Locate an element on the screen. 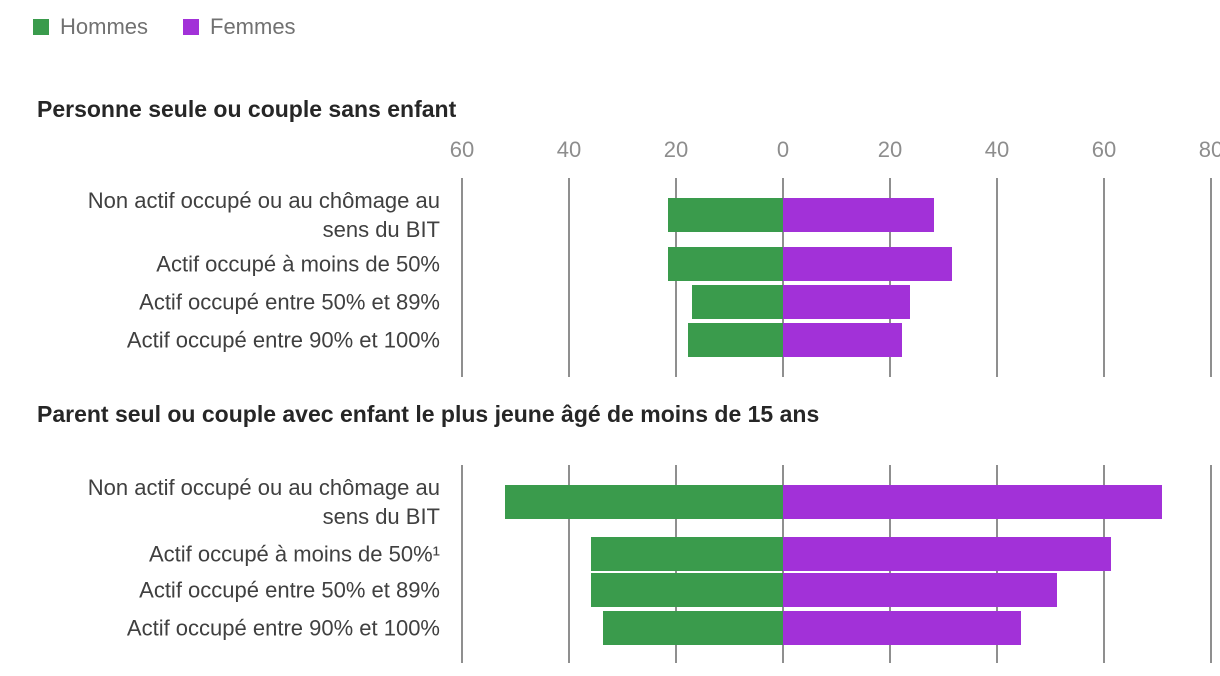 Image resolution: width=1220 pixels, height=676 pixels. legend-item-femmes: Femmes is located at coordinates (239, 27).